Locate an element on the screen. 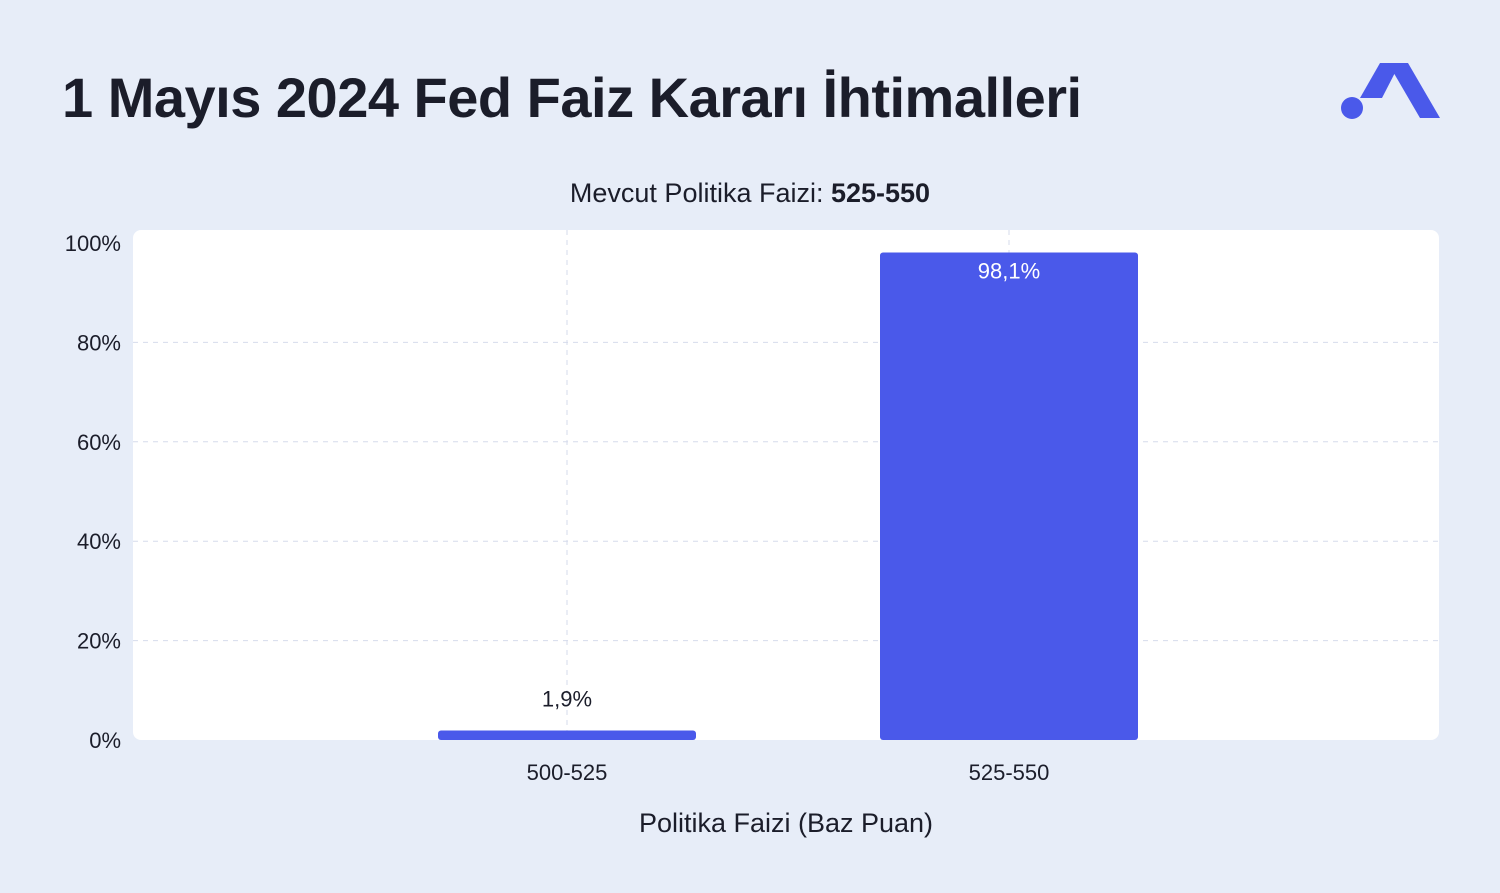  subtitle-current-rate: 525-550 is located at coordinates (880, 193).